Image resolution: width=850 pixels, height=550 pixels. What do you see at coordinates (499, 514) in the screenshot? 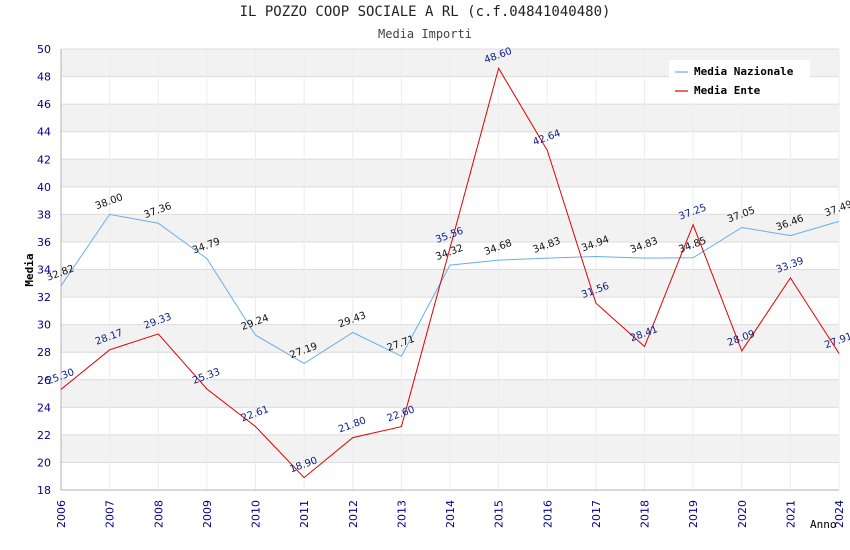
I see `x-tick-label: 2015` at bounding box center [499, 514].